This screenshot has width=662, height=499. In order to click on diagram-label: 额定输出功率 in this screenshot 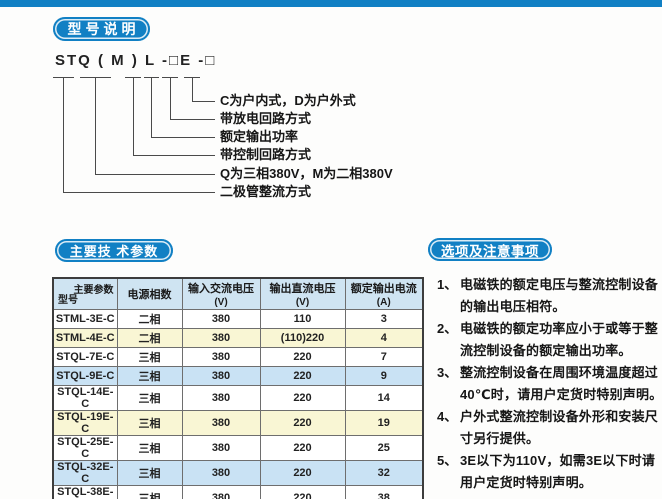, I will do `click(259, 136)`.